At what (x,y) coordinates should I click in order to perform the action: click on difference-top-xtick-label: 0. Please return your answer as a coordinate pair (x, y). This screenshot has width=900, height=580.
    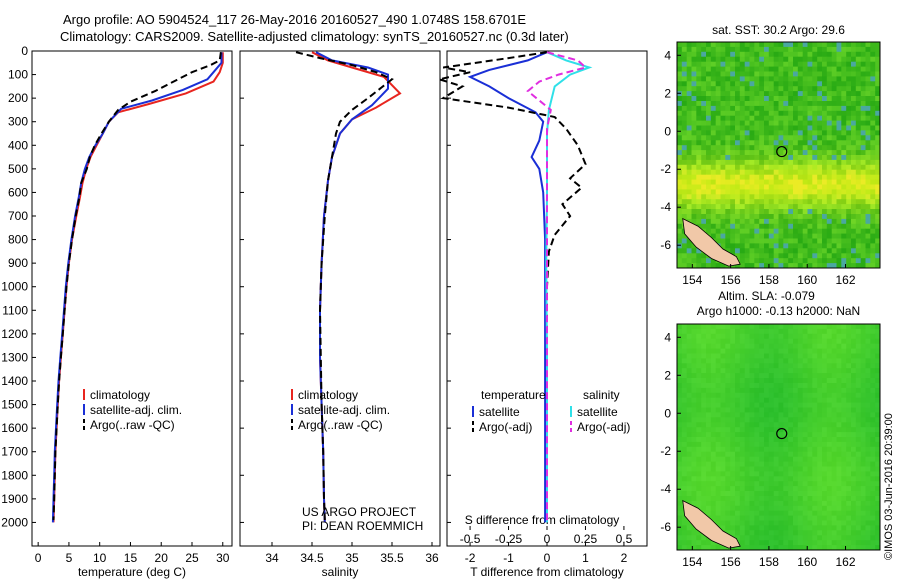
    Looking at the image, I should click on (547, 539).